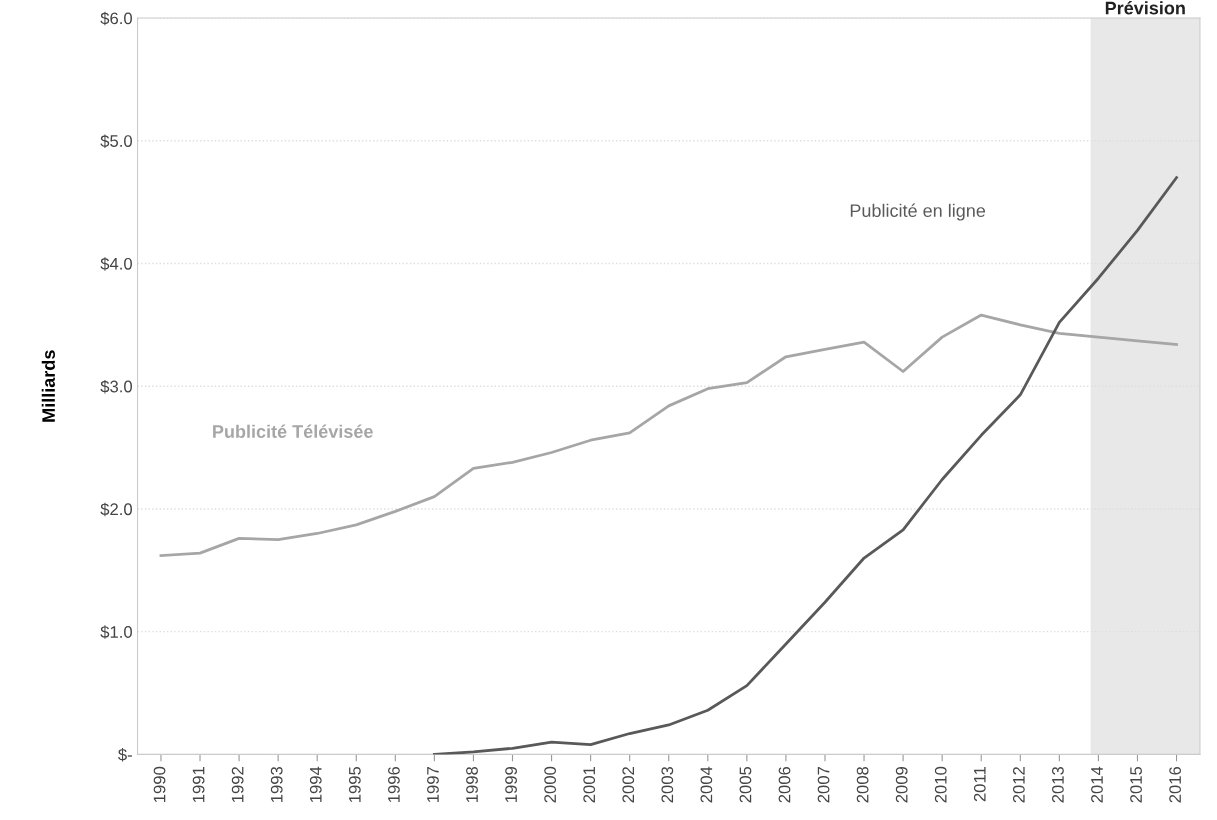 The image size is (1217, 820). What do you see at coordinates (276, 784) in the screenshot?
I see `x-tick-label: 1993` at bounding box center [276, 784].